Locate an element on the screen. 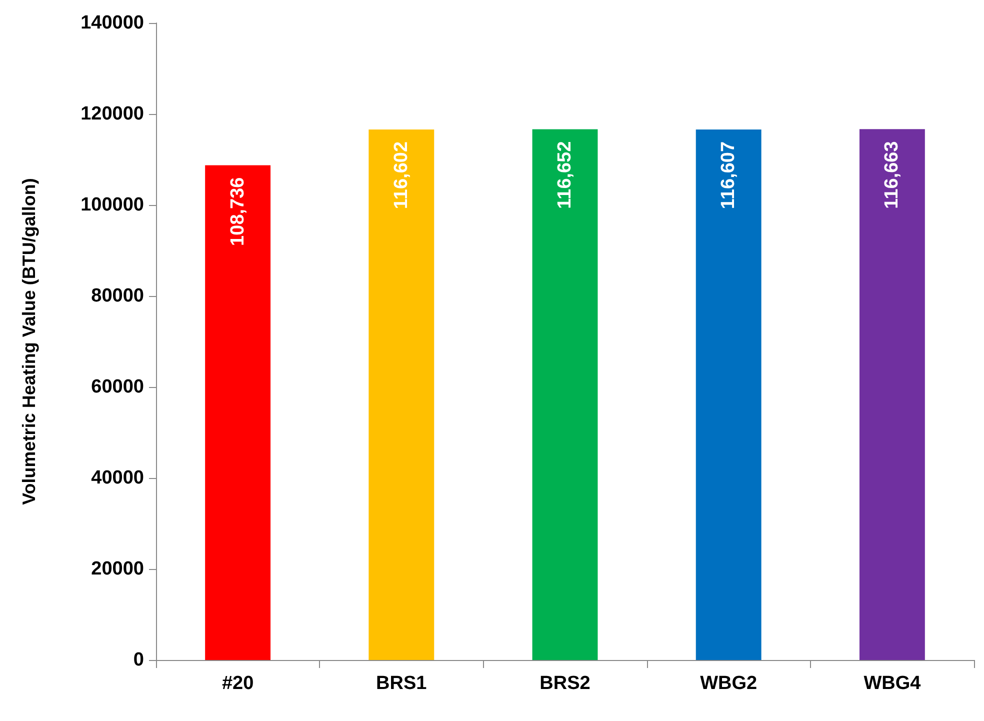 The image size is (984, 721). y-tick-label: 80000 is located at coordinates (117, 296).